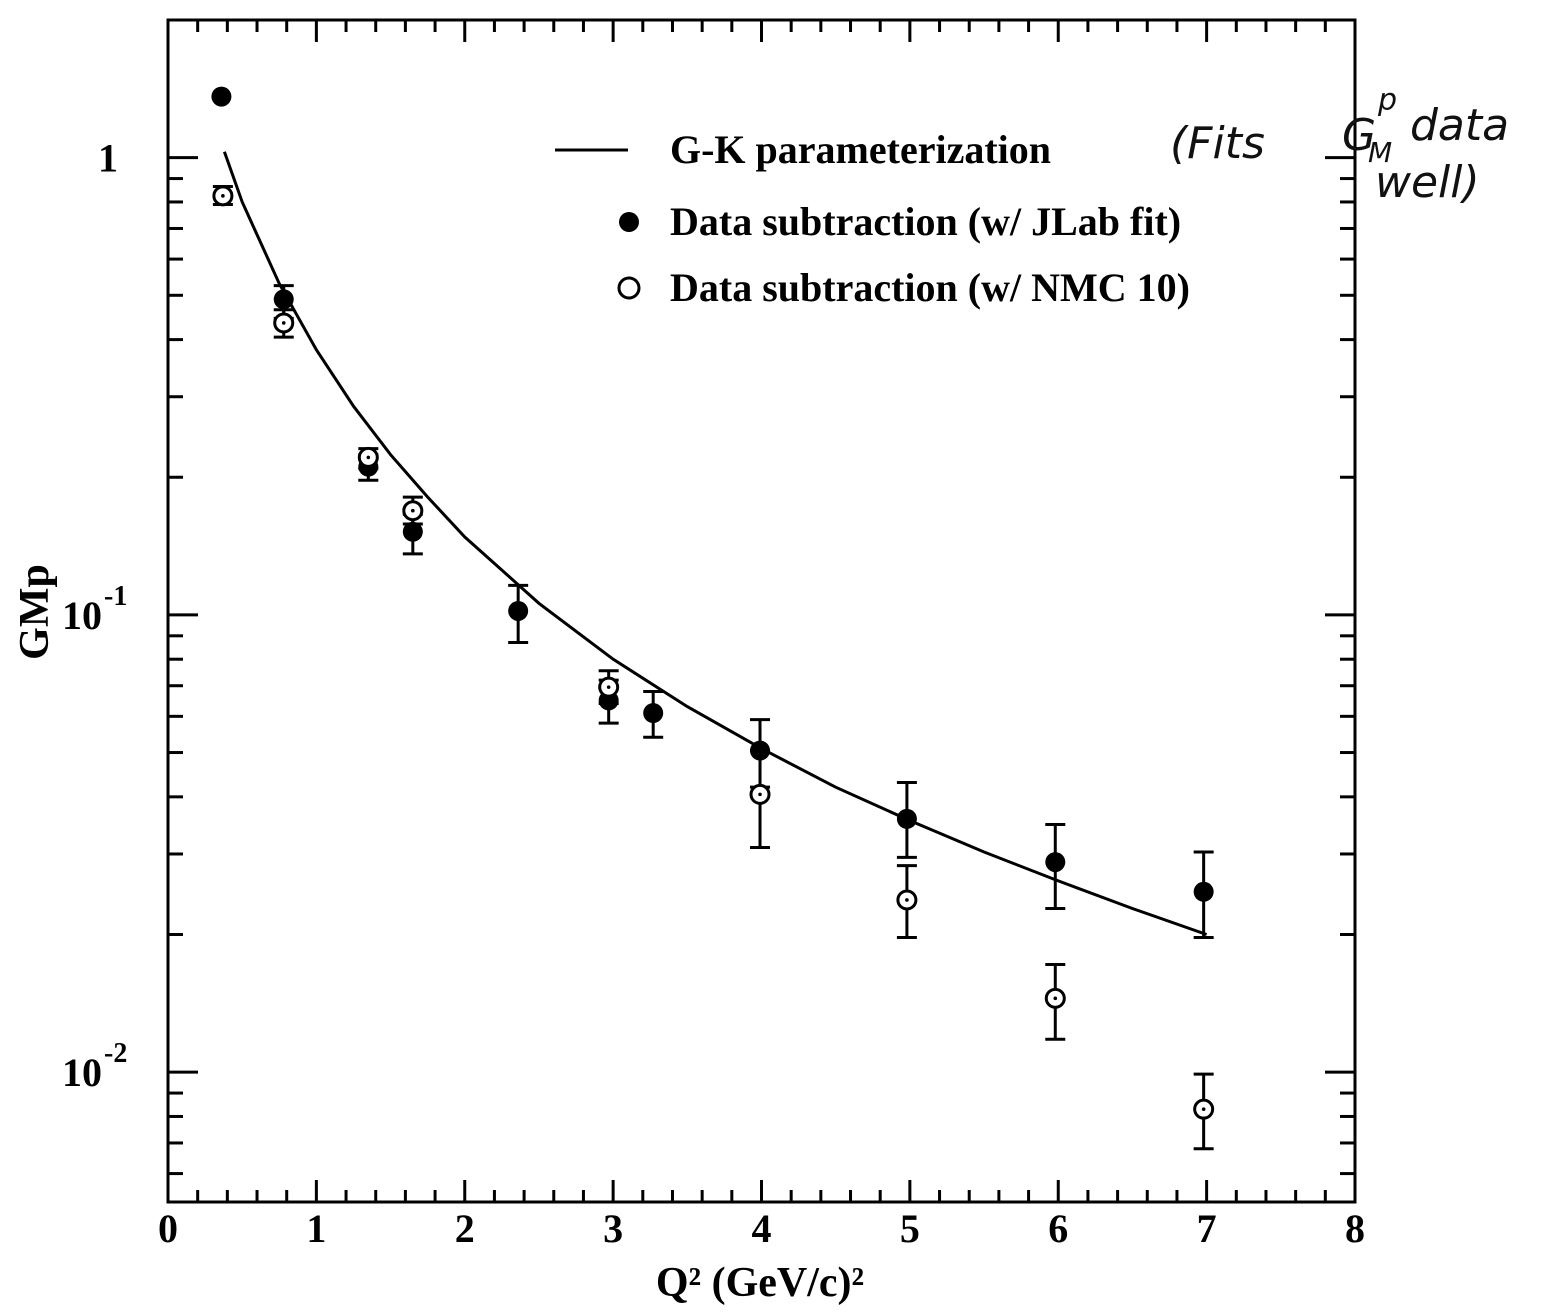  I want to click on x-tick-label: 4, so click(762, 1228).